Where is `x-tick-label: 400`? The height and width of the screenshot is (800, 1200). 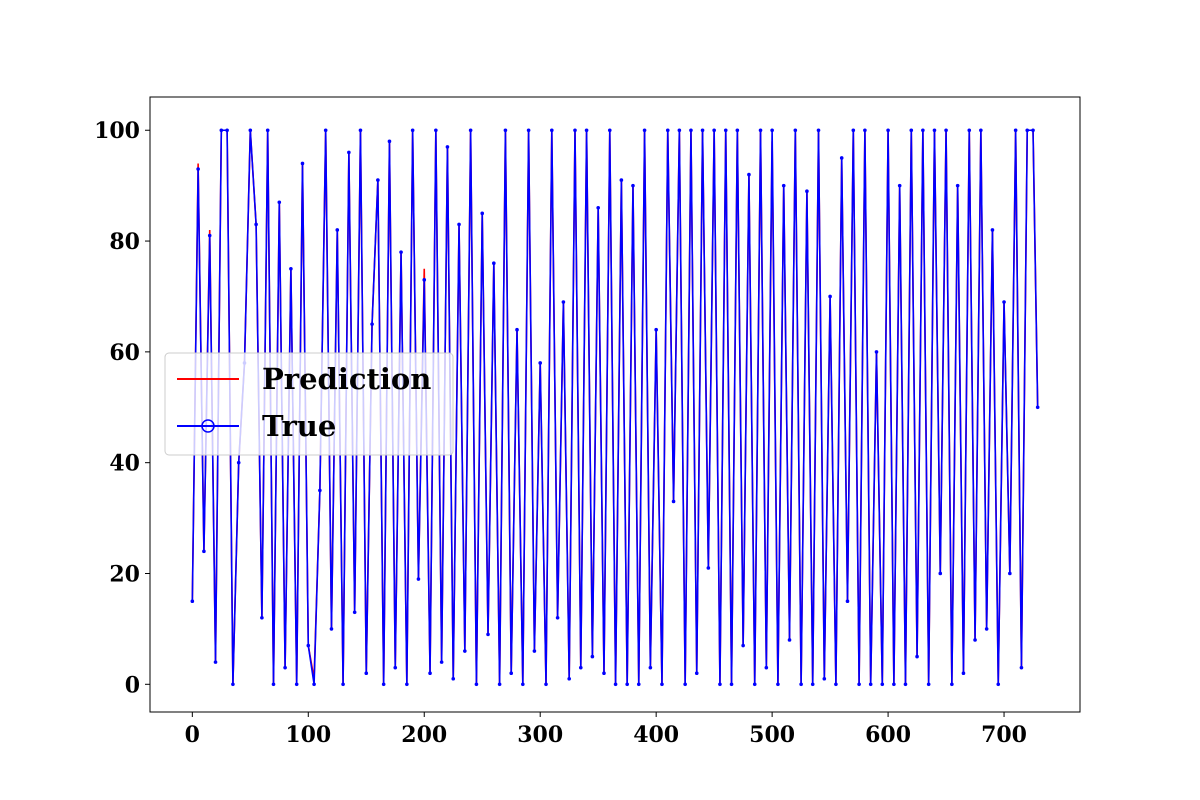 x-tick-label: 400 is located at coordinates (656, 735).